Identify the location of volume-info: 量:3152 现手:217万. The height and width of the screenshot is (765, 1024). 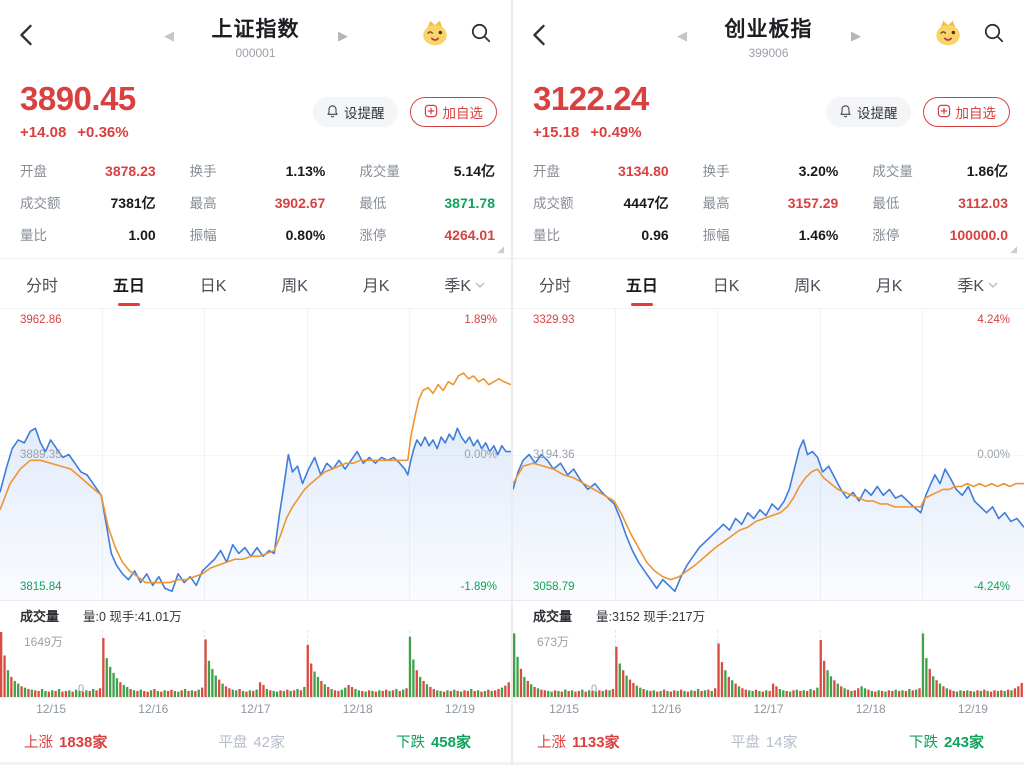
(651, 617).